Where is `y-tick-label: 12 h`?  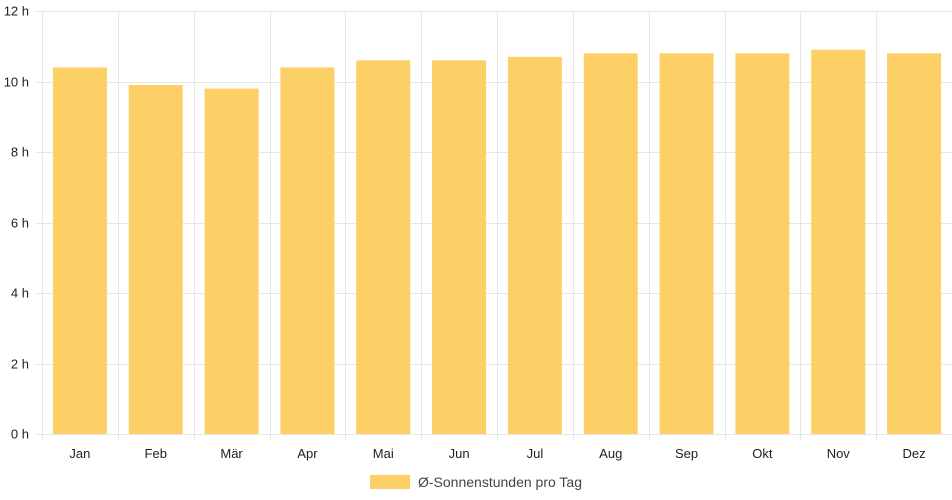
y-tick-label: 12 h is located at coordinates (16, 11).